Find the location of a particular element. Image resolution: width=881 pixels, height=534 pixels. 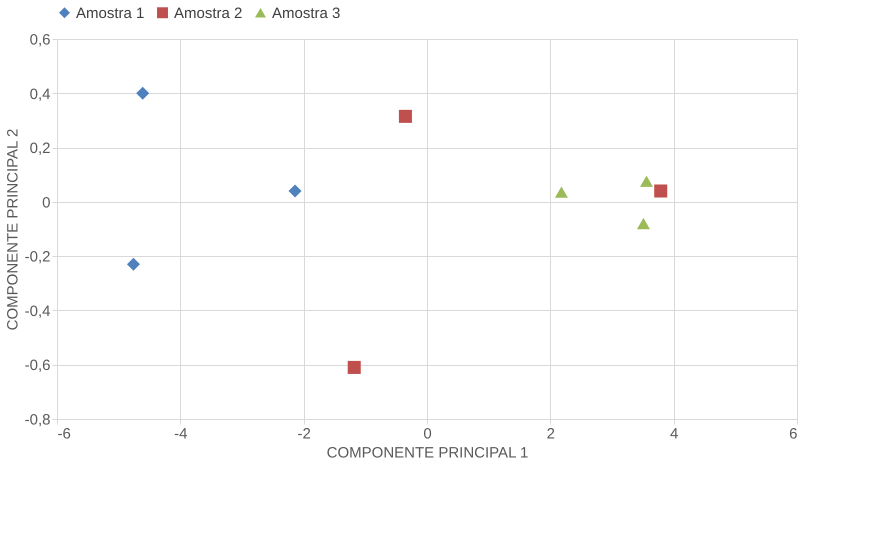

y-tick-label: -0,6 is located at coordinates (37, 365).